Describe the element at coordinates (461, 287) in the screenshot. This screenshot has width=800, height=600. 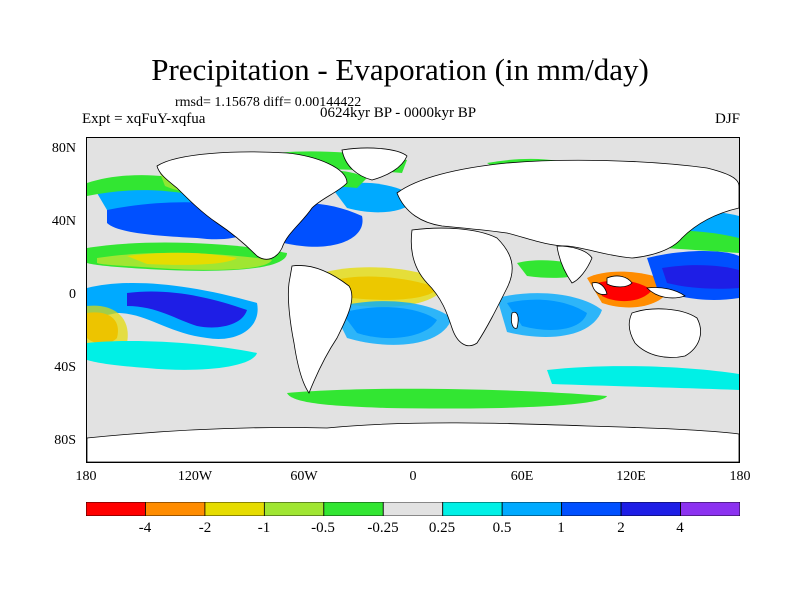
I see `continent-africa` at that location.